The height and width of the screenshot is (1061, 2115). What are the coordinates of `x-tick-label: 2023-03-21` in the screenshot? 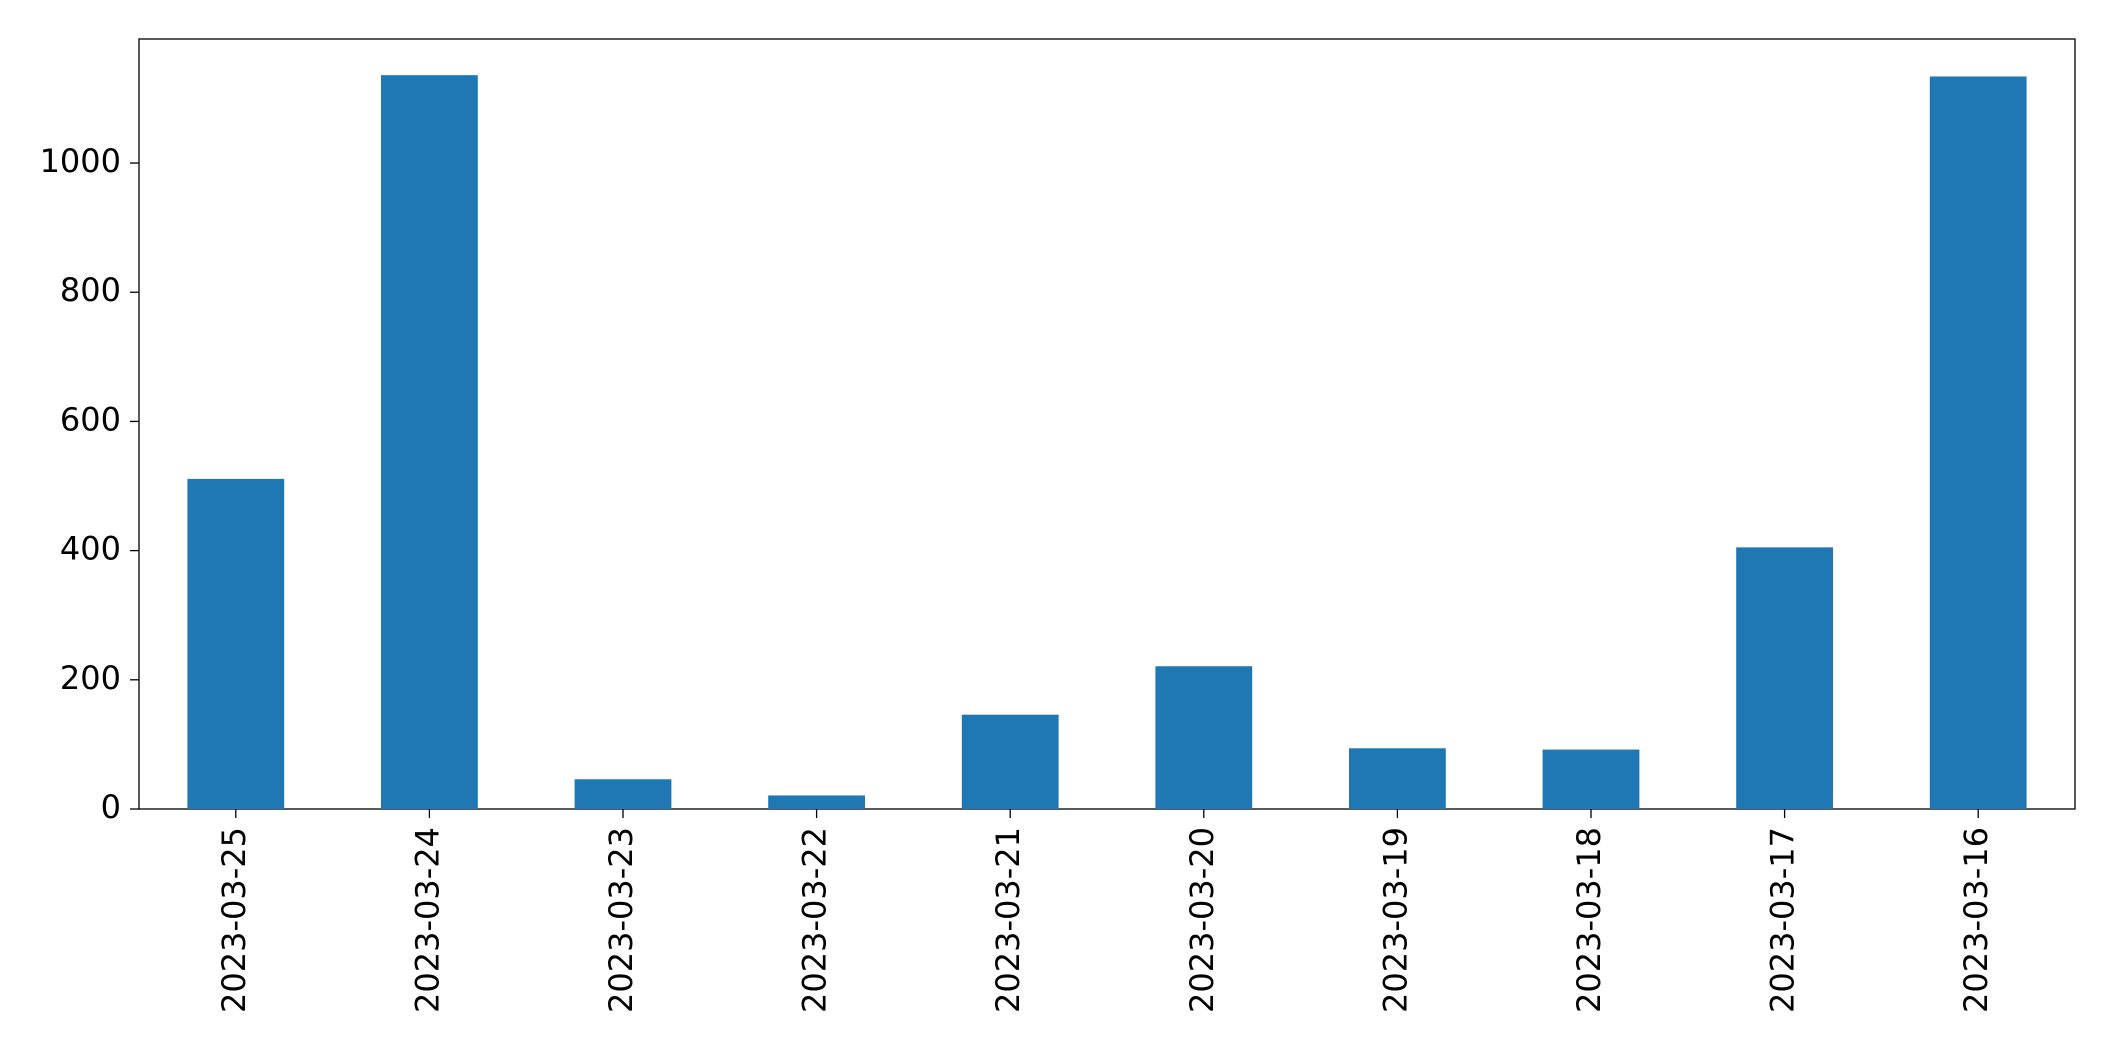 It's located at (1008, 920).